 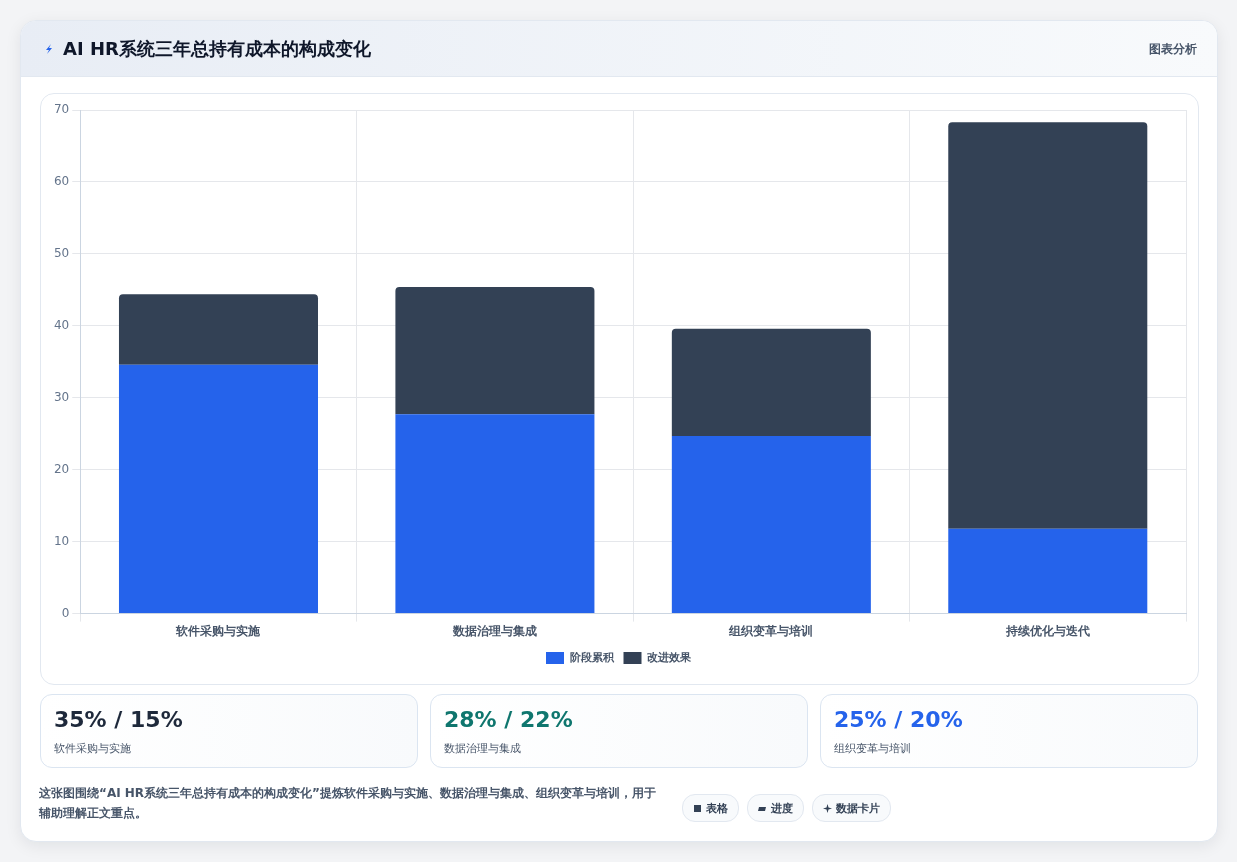 What do you see at coordinates (348, 803) in the screenshot?
I see `text: 这张图围绕“AI HR系统三年总持有成本的构成变化”提炼软件采购与实施、数据治理与集成、组织变革与培训，用于辅助理解正文重点。` at bounding box center [348, 803].